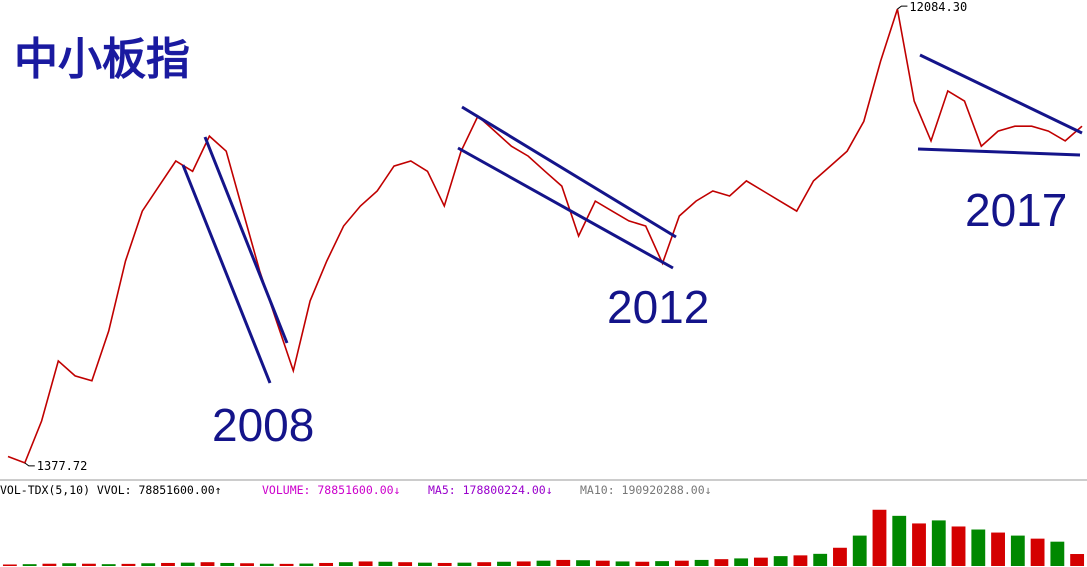 The width and height of the screenshot is (1087, 567). What do you see at coordinates (646, 490) in the screenshot?
I see `indicator-text: MA10: 190920288.00↓` at bounding box center [646, 490].